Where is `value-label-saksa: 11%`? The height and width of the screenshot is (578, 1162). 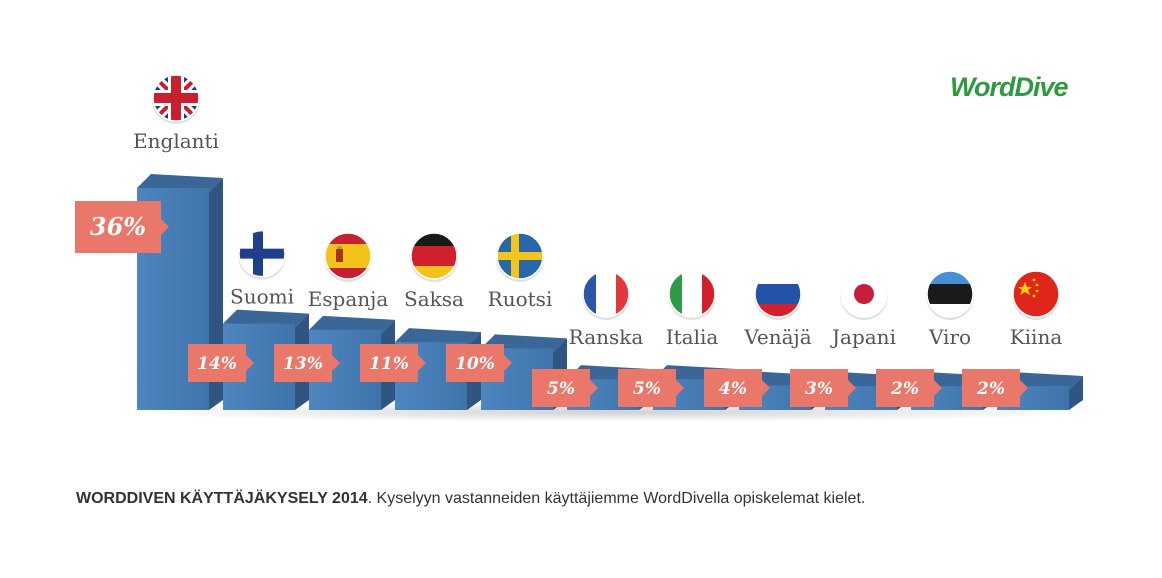 value-label-saksa: 11% is located at coordinates (393, 363).